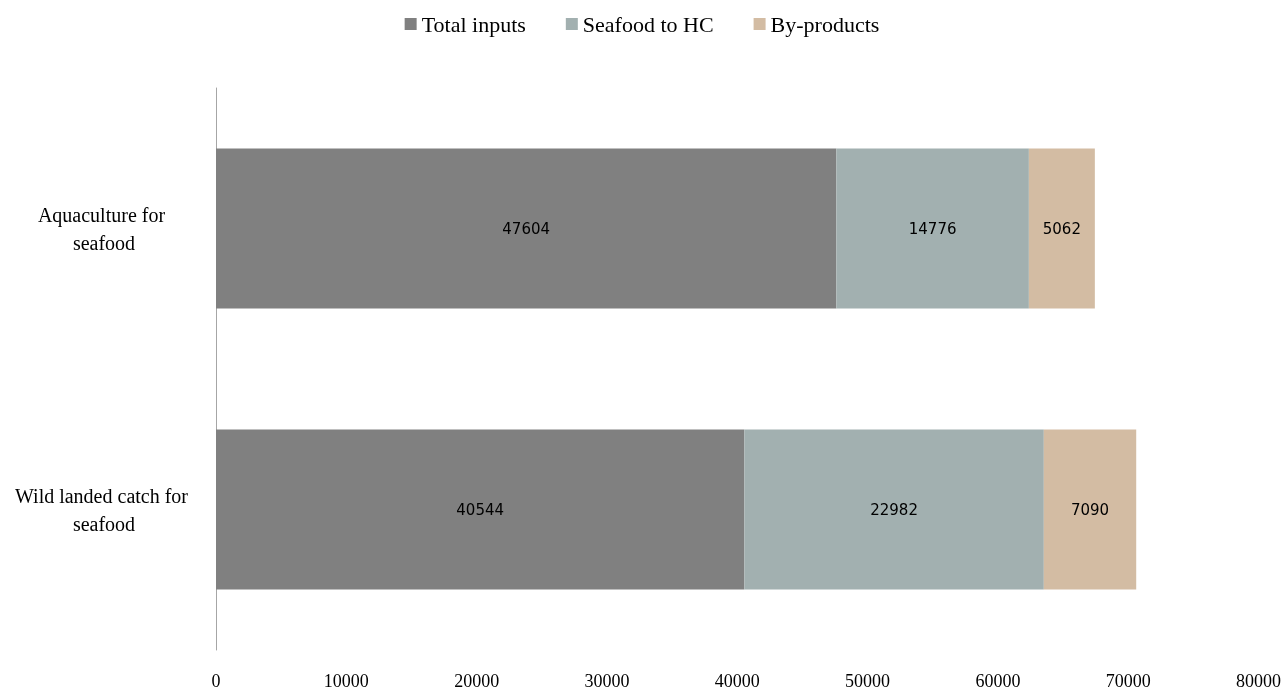 The image size is (1284, 694). I want to click on x-tick-label: 50000, so click(868, 681).